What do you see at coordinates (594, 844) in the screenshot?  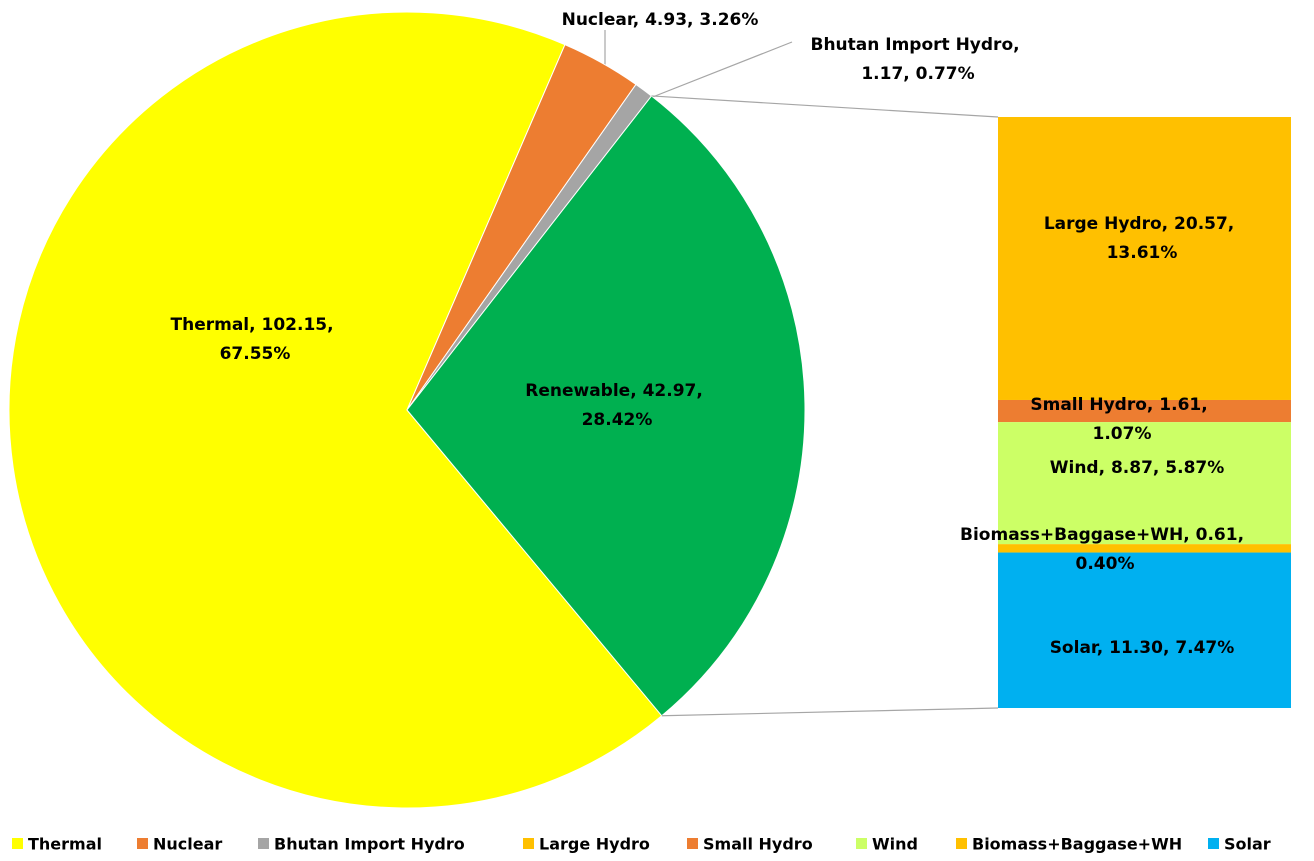 I see `legend-label: Large Hydro` at bounding box center [594, 844].